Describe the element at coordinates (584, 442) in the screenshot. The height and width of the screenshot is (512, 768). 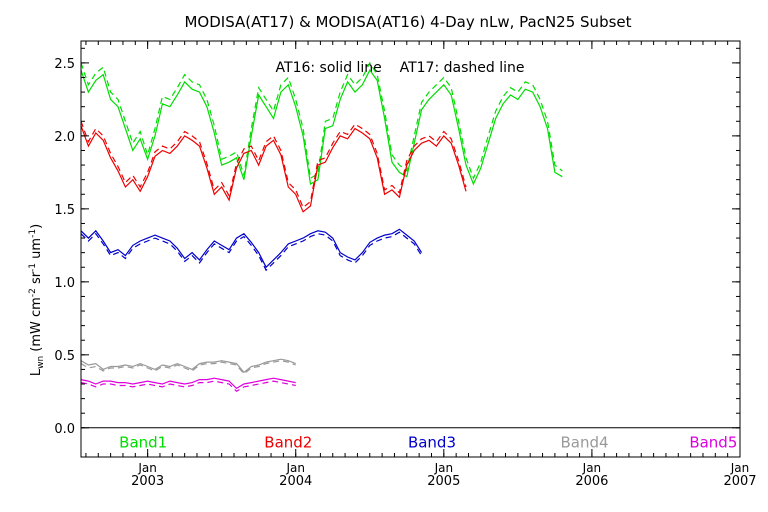
I see `legend-label-band4: Band4` at that location.